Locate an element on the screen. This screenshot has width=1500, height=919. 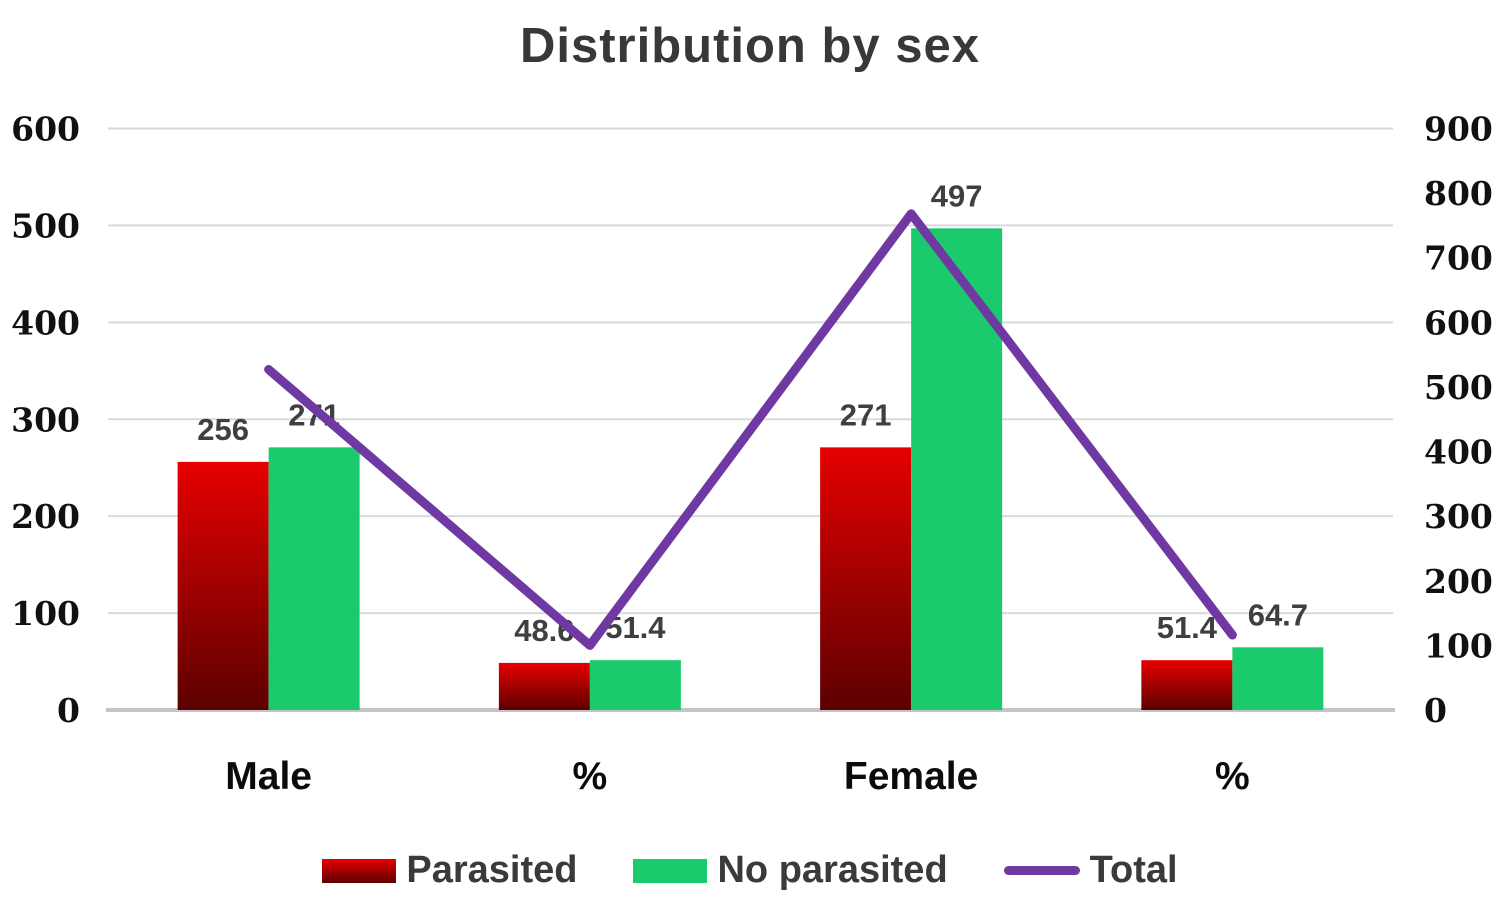
data-label: 64.7 is located at coordinates (1278, 614).